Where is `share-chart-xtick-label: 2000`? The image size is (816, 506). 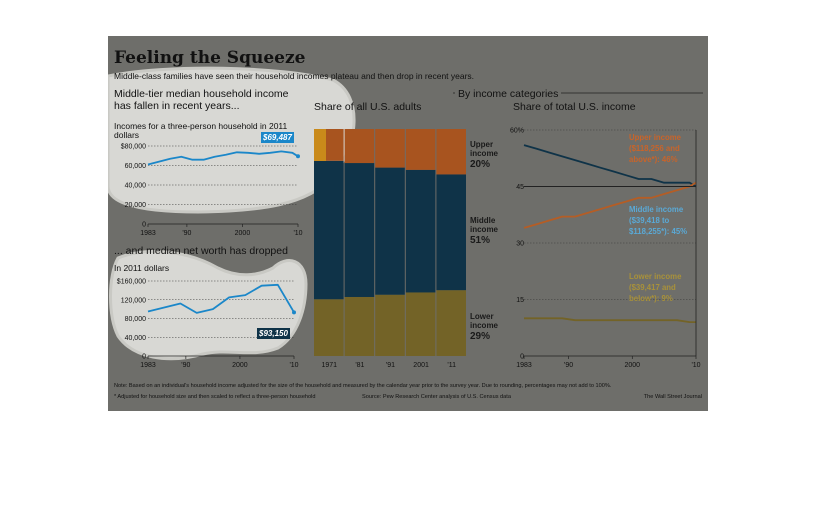 share-chart-xtick-label: 2000 is located at coordinates (633, 365).